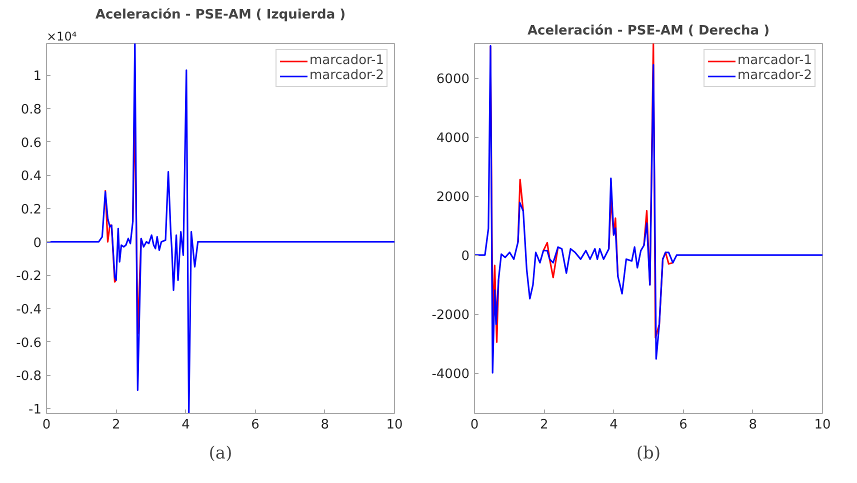 The image size is (857, 483). What do you see at coordinates (31, 210) in the screenshot?
I see `y-tick-label: 0.2` at bounding box center [31, 210].